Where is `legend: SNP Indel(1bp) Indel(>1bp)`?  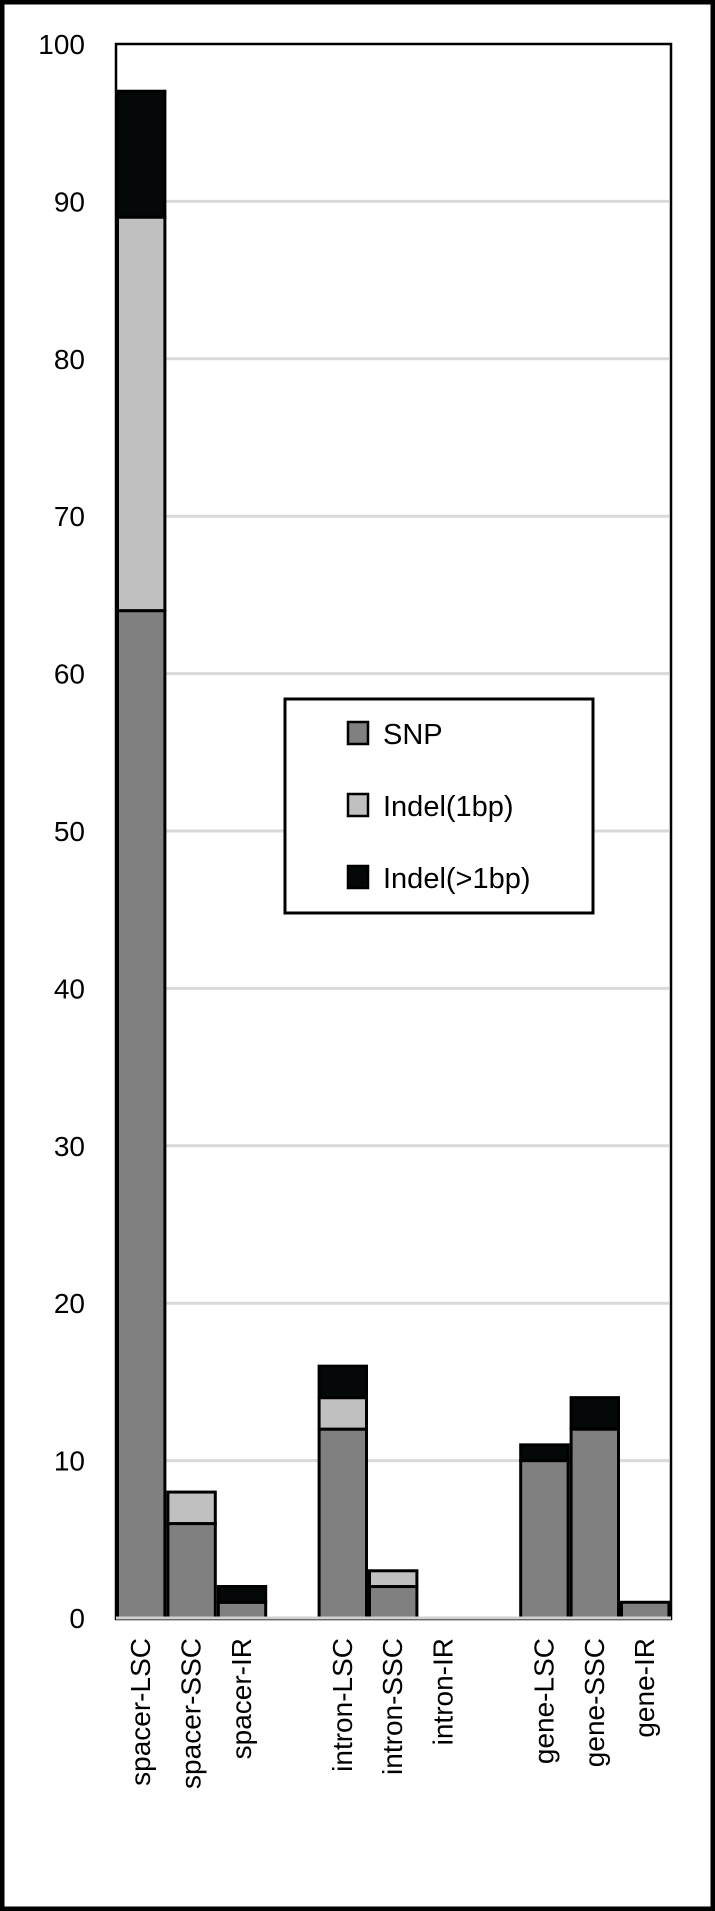 legend: SNP Indel(1bp) Indel(>1bp) is located at coordinates (439, 806).